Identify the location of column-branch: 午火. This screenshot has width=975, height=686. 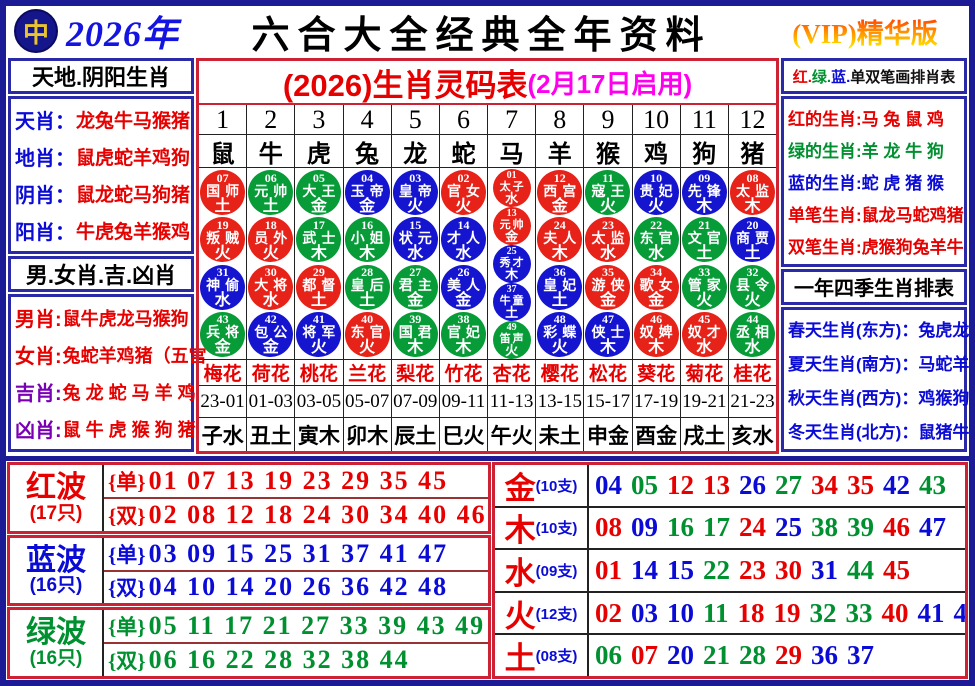
(511, 436).